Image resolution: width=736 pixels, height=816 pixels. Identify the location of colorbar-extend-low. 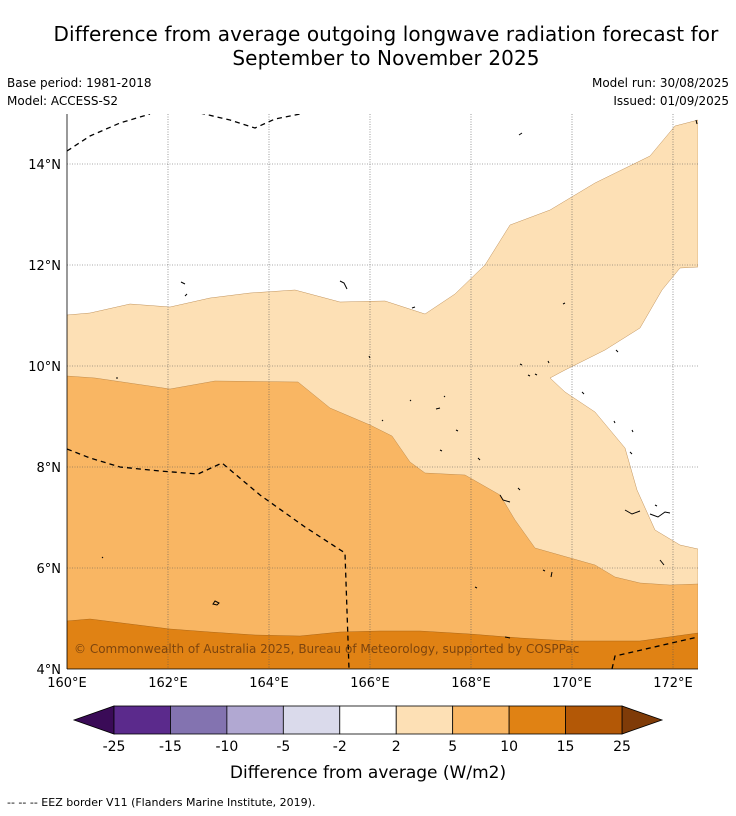
(93, 720).